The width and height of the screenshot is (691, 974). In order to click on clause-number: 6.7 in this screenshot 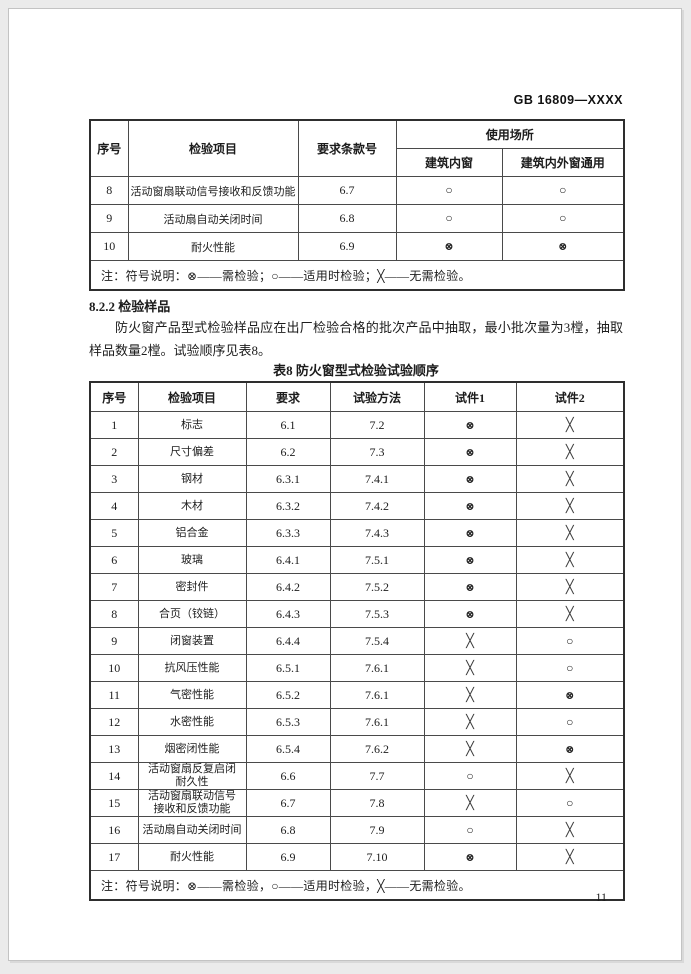, I will do `click(347, 190)`.